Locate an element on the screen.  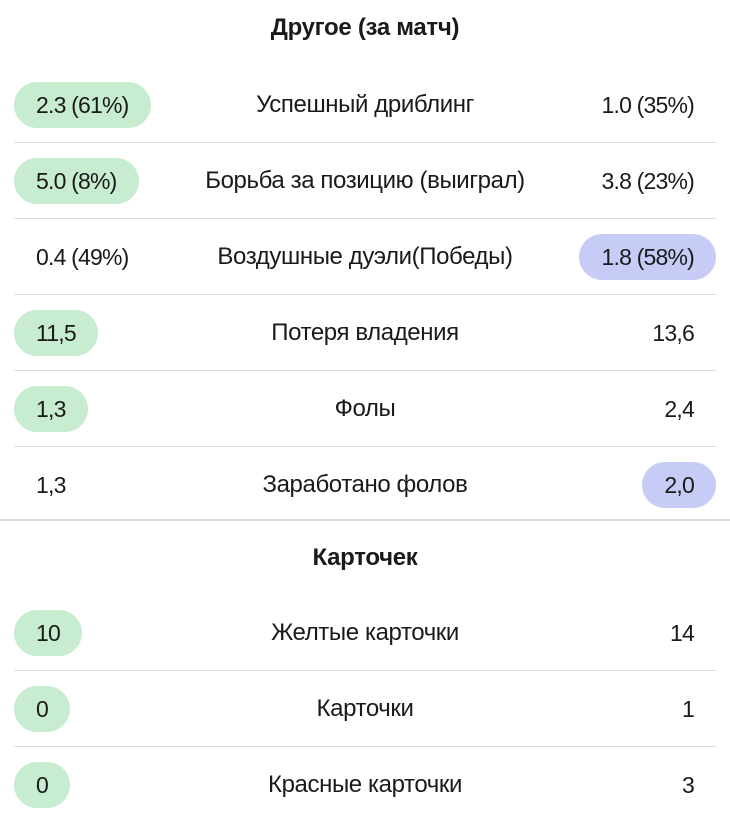
stat-label: Фолы is located at coordinates (365, 408).